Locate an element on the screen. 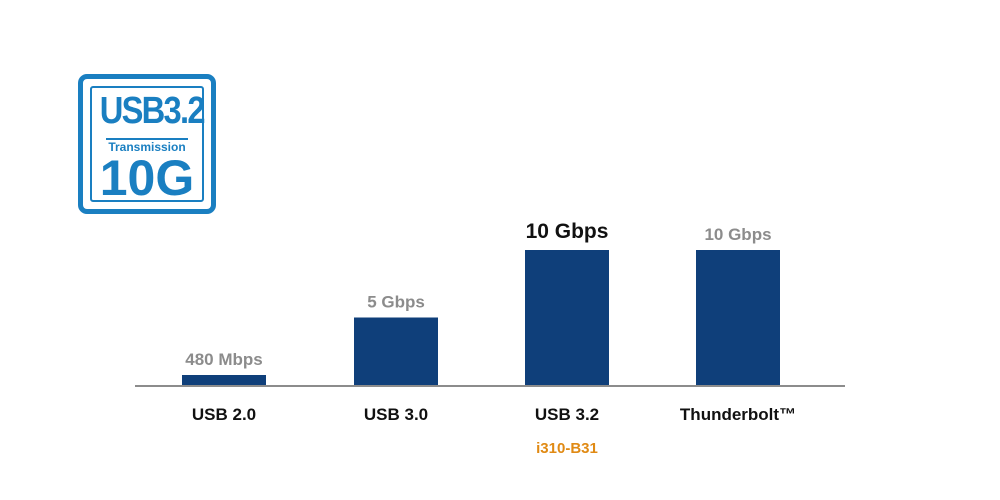 The width and height of the screenshot is (1000, 500). category-label-1: USB 2.0 is located at coordinates (224, 414).